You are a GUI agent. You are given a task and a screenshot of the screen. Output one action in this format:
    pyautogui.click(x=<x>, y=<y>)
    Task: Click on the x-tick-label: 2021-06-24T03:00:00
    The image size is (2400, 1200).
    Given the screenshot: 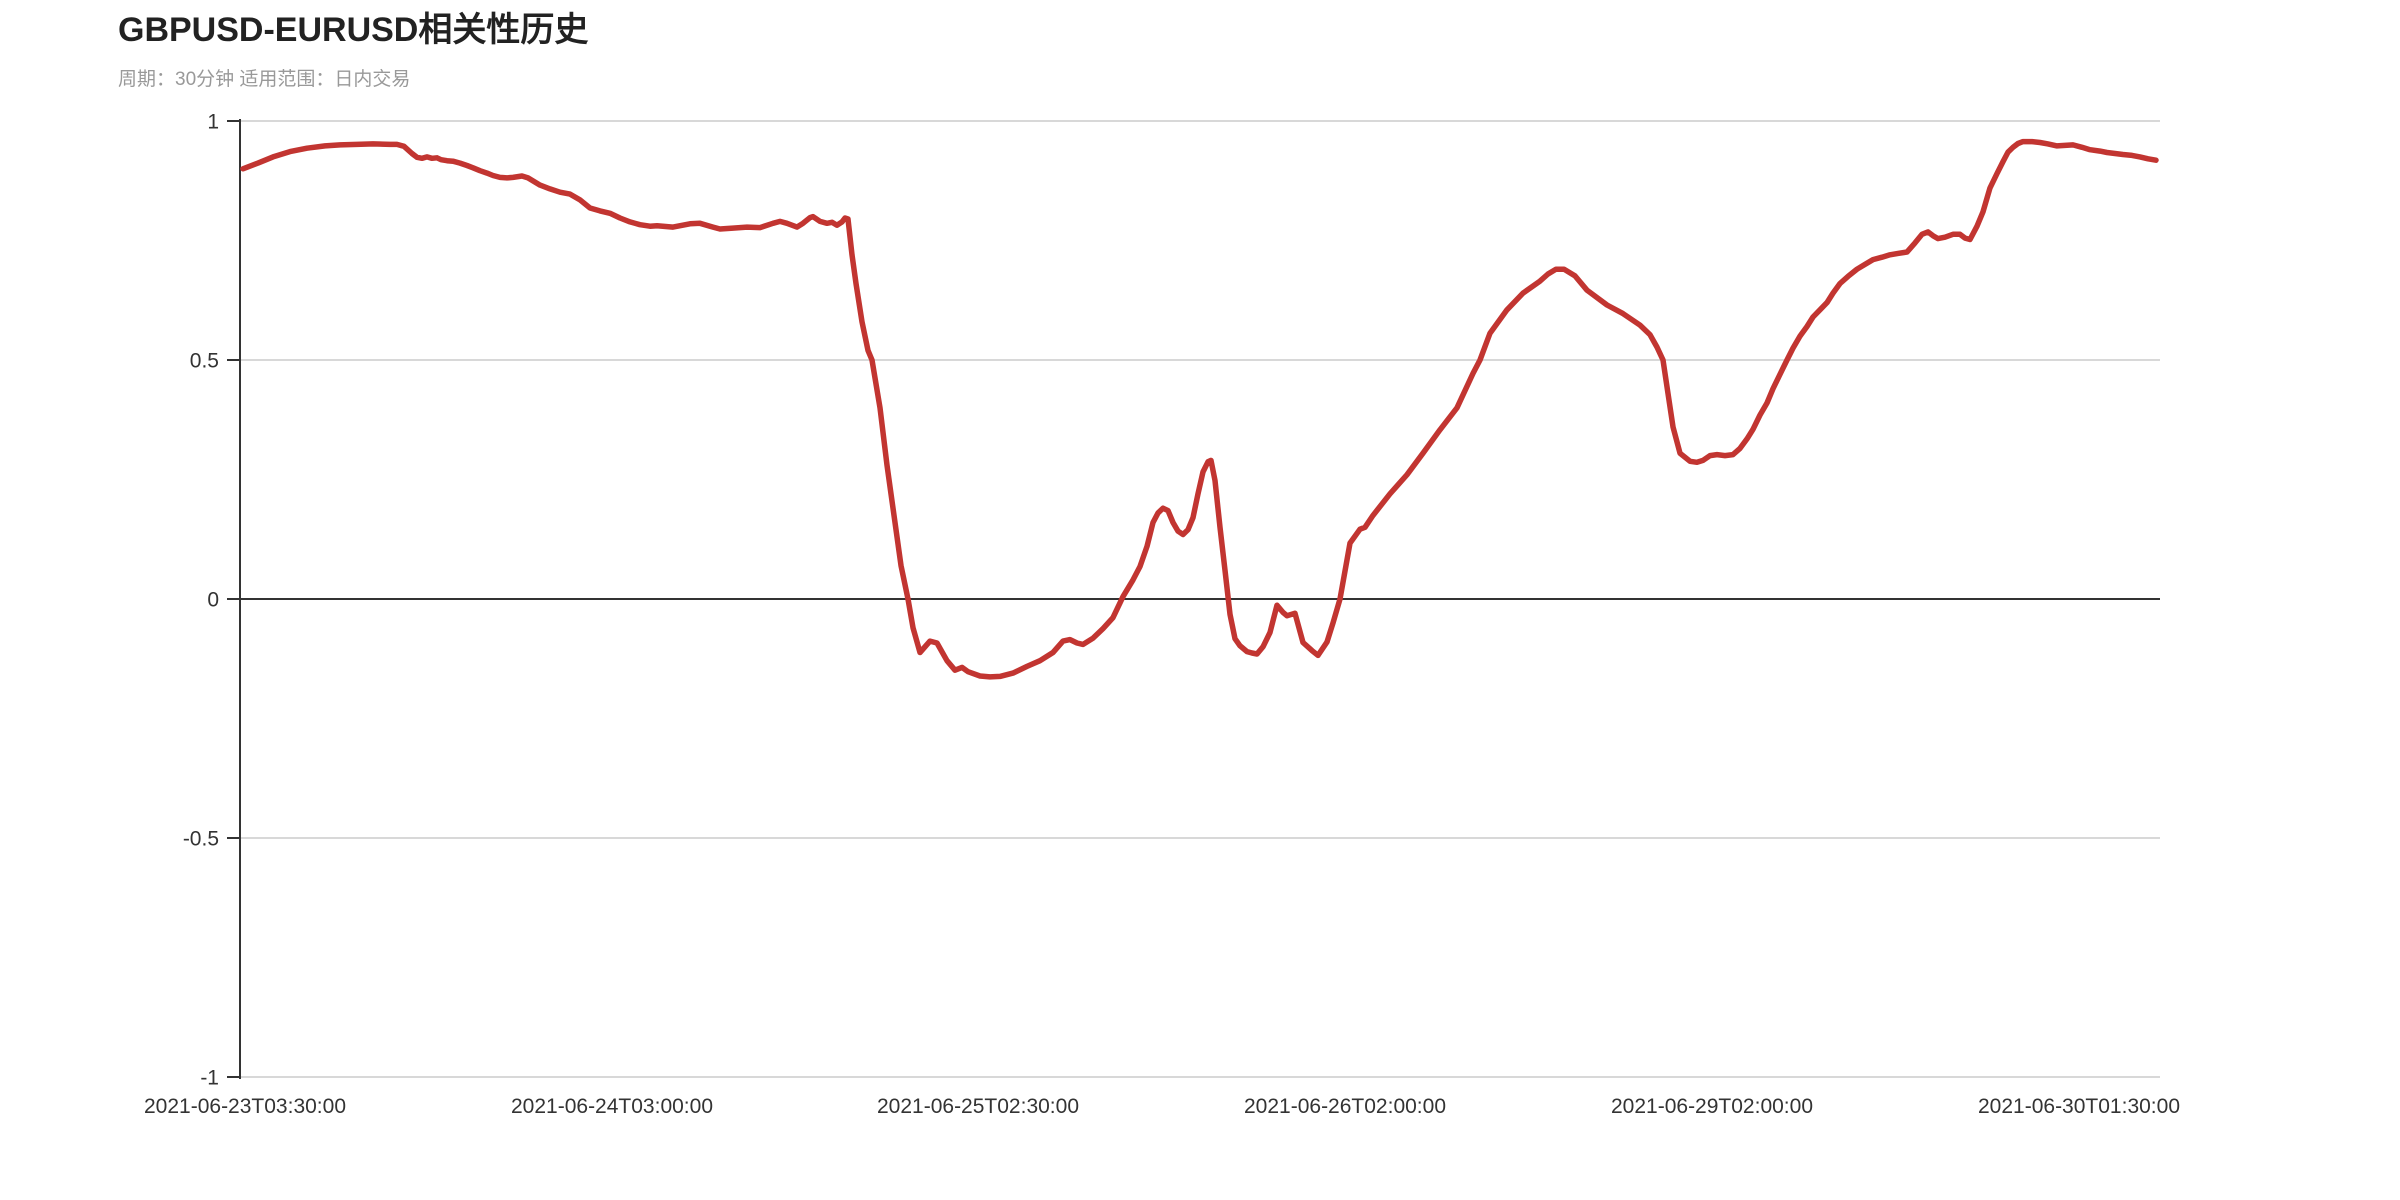 What is the action you would take?
    pyautogui.click(x=612, y=1106)
    